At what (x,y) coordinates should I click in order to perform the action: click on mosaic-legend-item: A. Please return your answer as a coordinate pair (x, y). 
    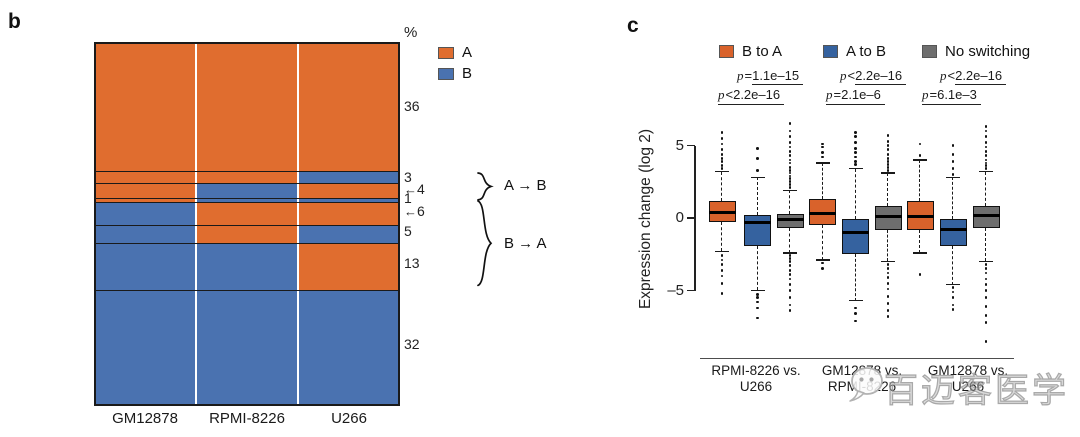
    Looking at the image, I should click on (455, 52).